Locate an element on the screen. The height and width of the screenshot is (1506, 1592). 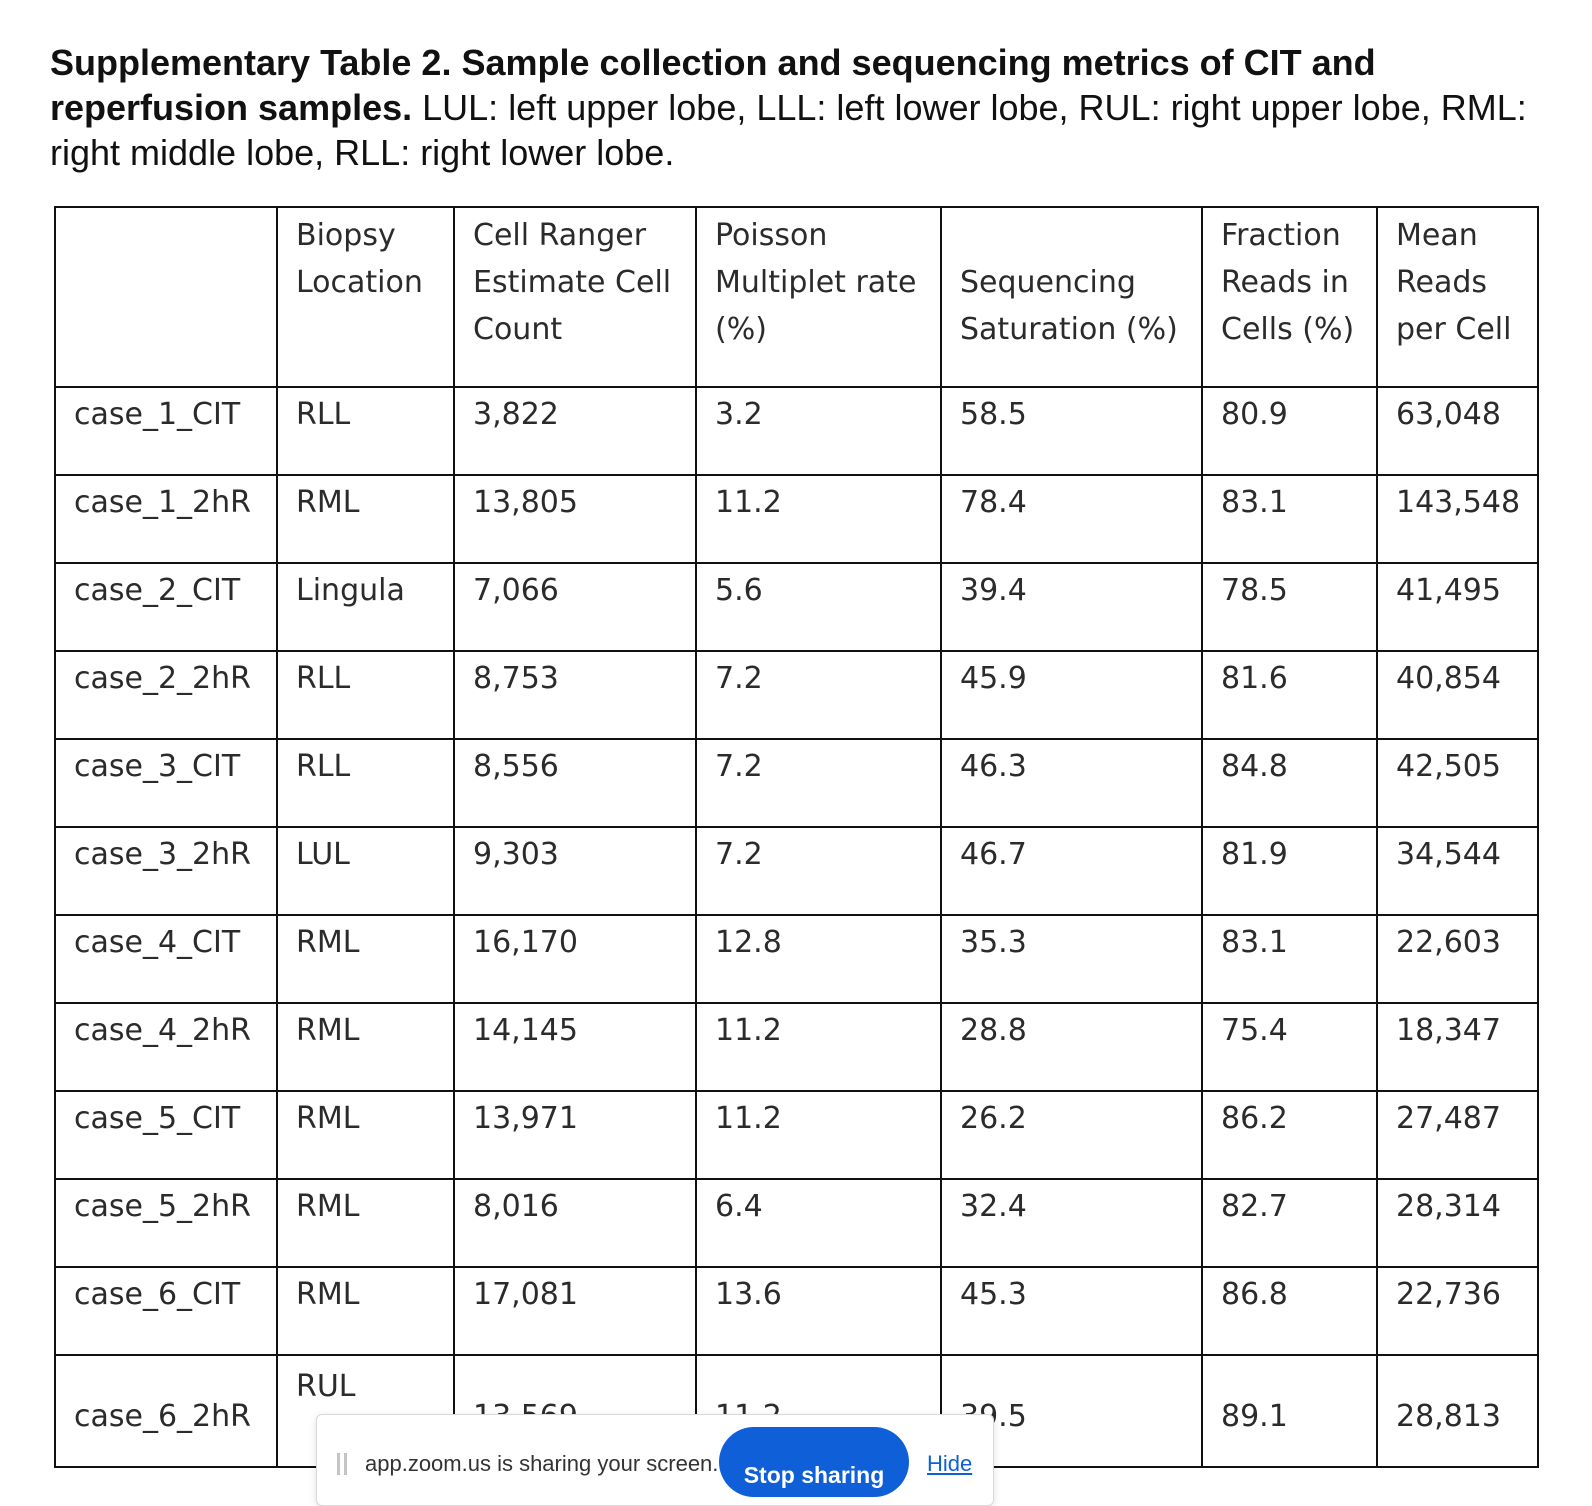
cell-cell-count: 16,170 is located at coordinates (575, 959).